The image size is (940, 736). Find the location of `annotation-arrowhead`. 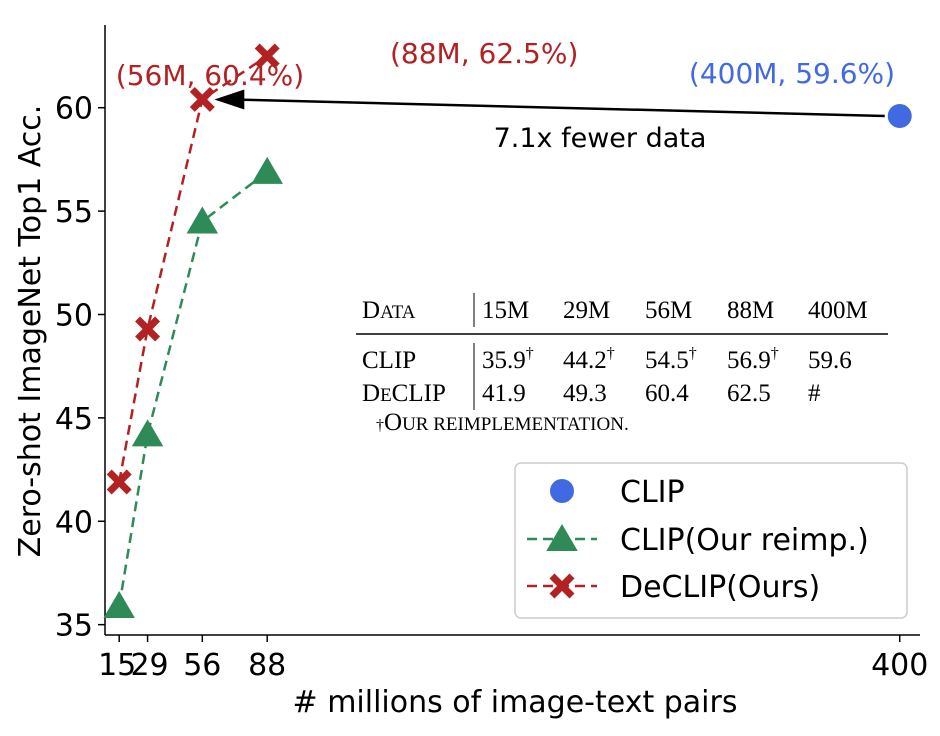

annotation-arrowhead is located at coordinates (229, 99).